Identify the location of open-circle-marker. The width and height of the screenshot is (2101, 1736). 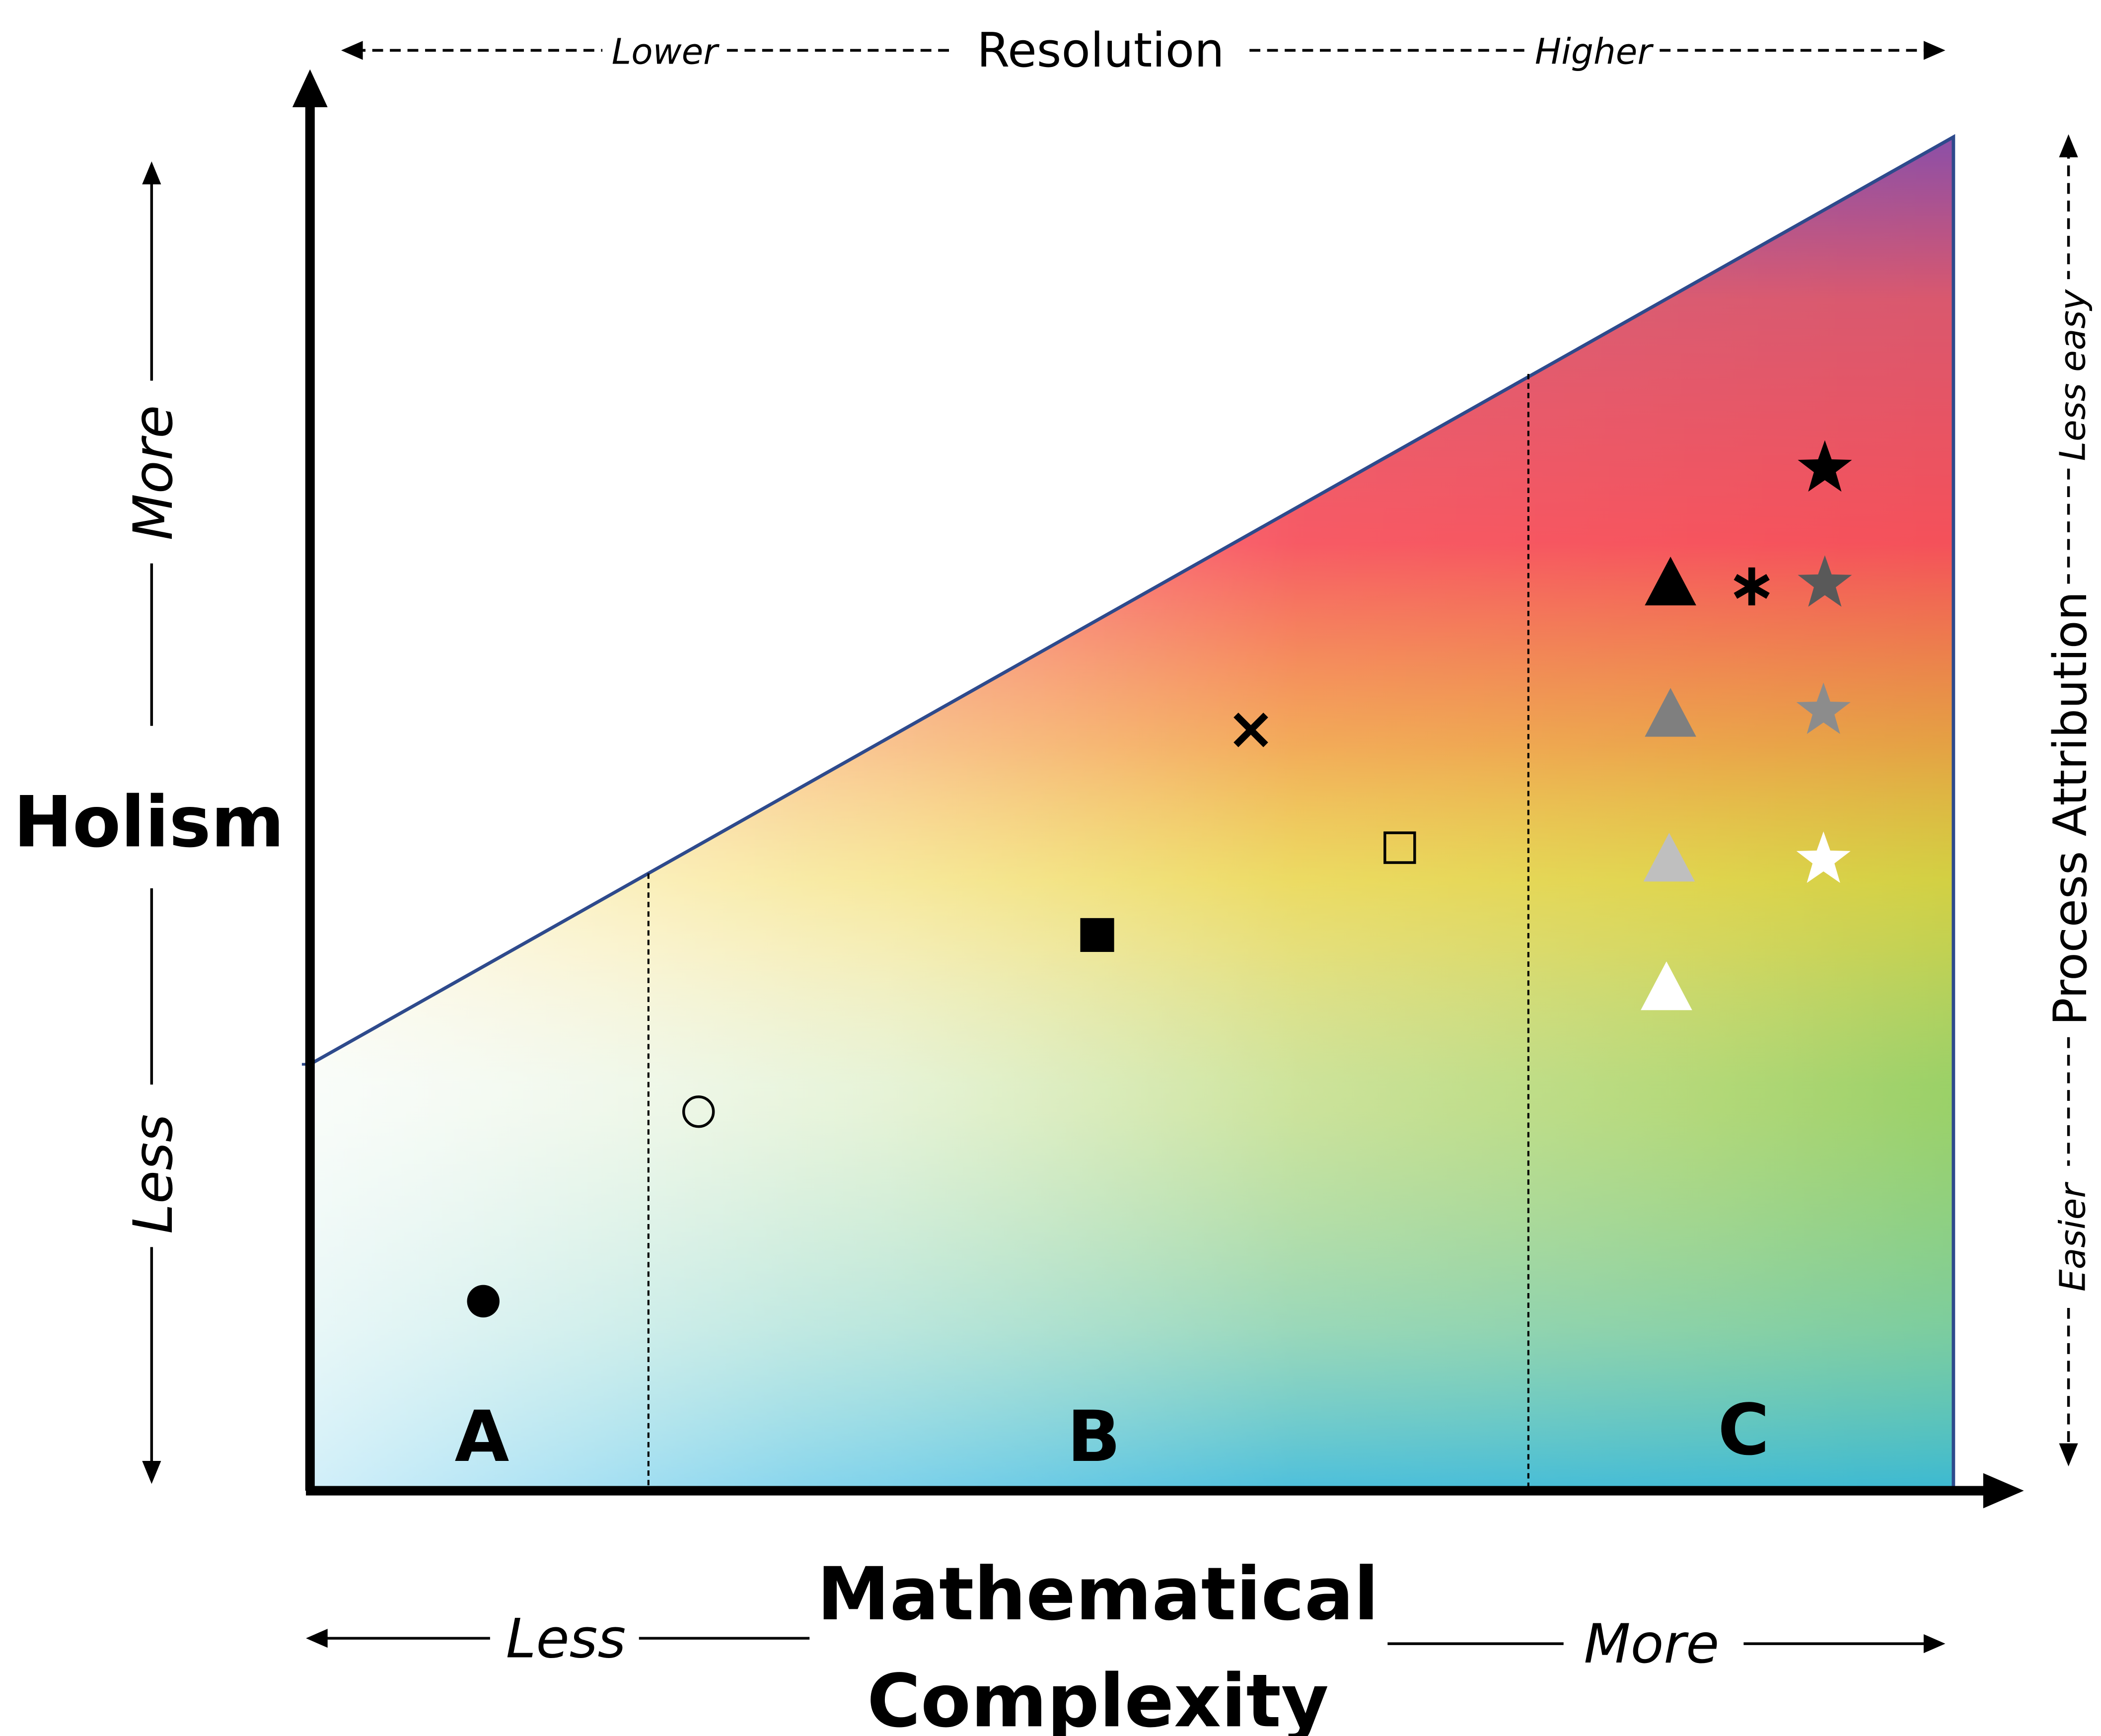
(698, 1111).